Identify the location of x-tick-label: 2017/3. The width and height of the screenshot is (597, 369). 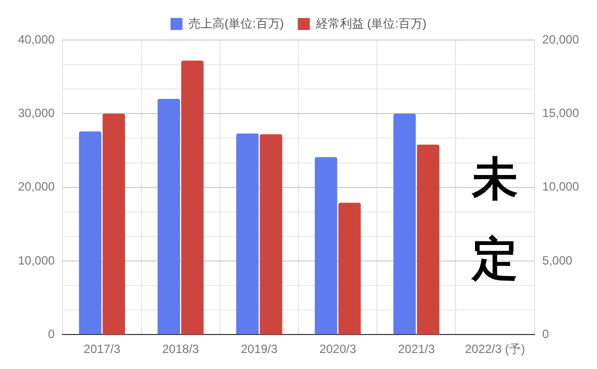
(102, 349).